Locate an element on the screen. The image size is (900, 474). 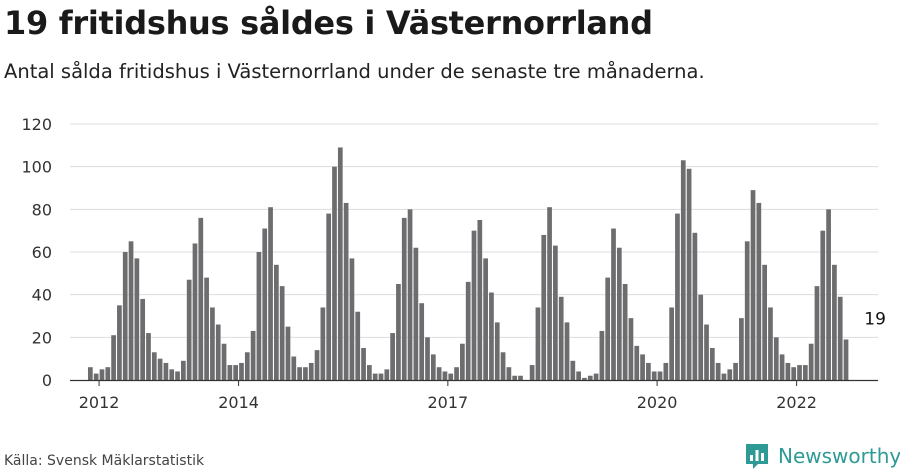
y-tick-label: 40 is located at coordinates (42, 295).